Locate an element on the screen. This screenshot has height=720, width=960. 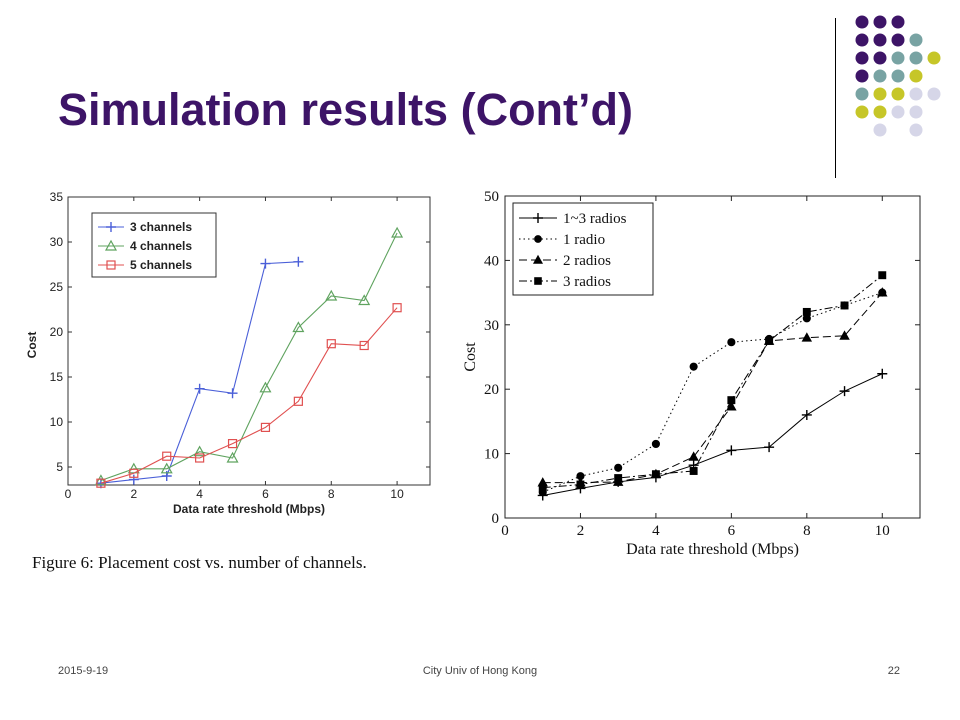
legend-label: 1 radio is located at coordinates (584, 240).